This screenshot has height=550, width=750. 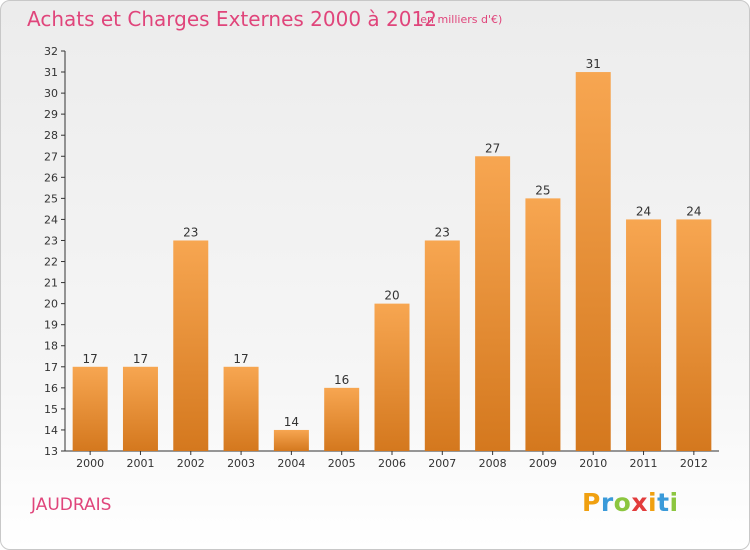 What do you see at coordinates (644, 463) in the screenshot?
I see `x-tick-label: 2011` at bounding box center [644, 463].